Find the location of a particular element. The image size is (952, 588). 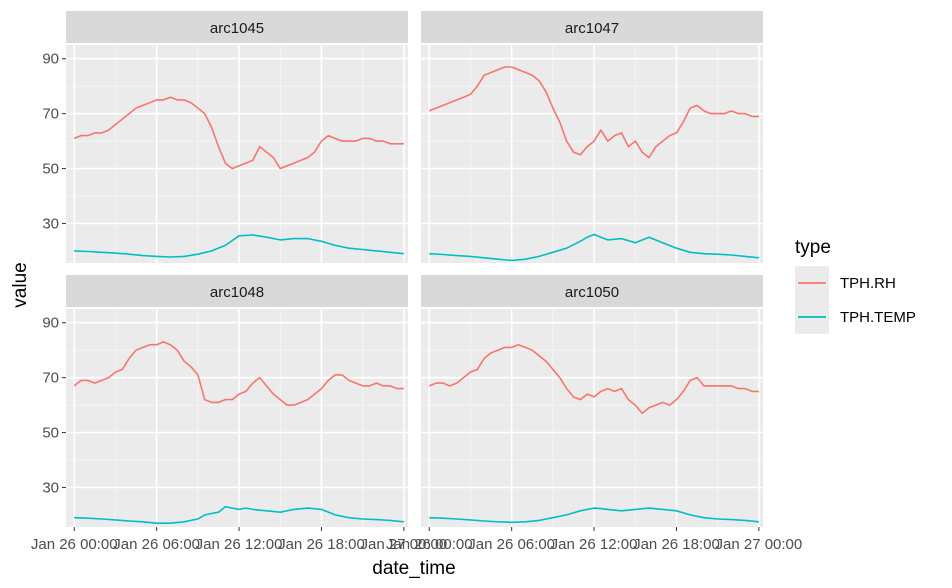

facet-strip-label: arc1045 is located at coordinates (237, 28).